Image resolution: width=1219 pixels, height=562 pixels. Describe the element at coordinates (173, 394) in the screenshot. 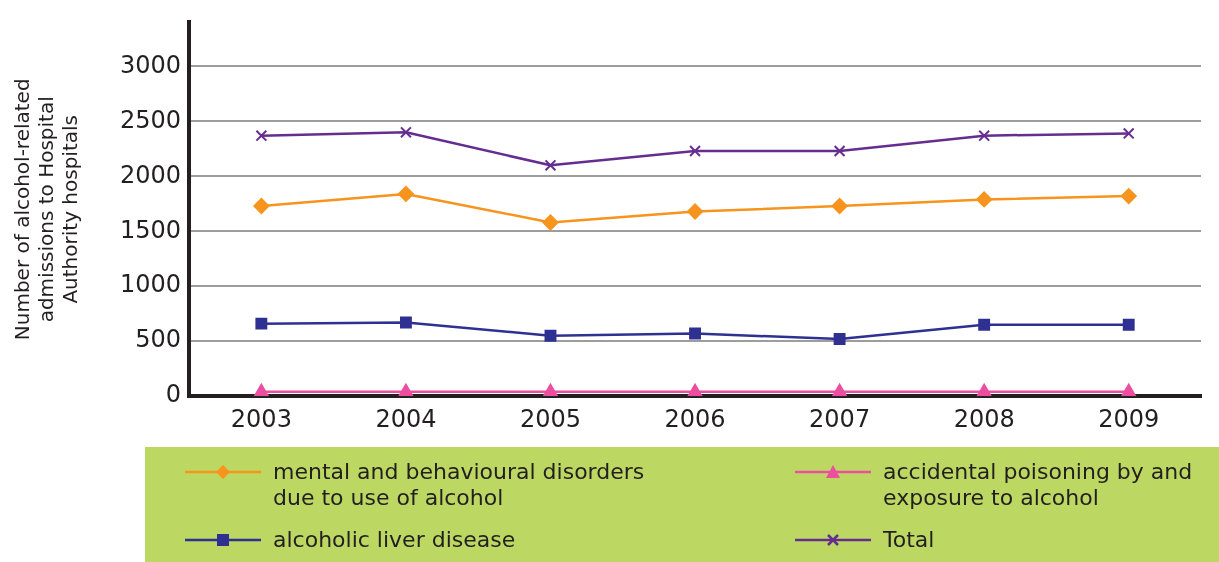

I see `y-tick-label: 0` at that location.